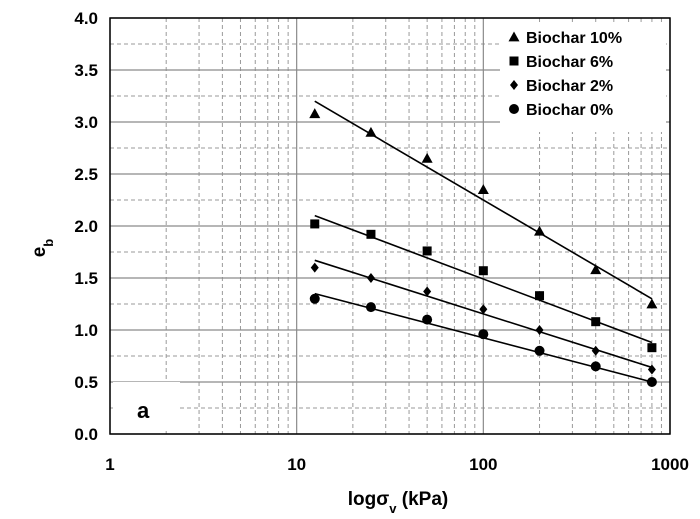  Describe the element at coordinates (86, 278) in the screenshot. I see `y-tick-label: 1.5` at that location.